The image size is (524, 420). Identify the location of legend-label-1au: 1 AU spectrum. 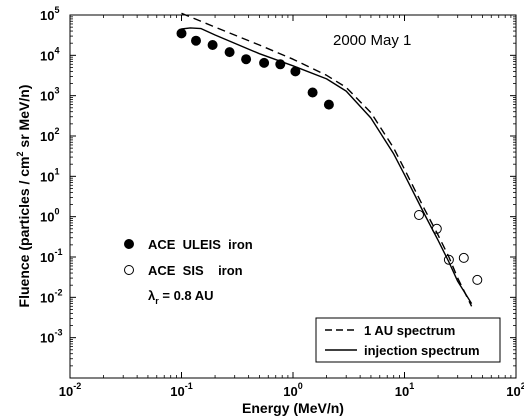
(409, 330).